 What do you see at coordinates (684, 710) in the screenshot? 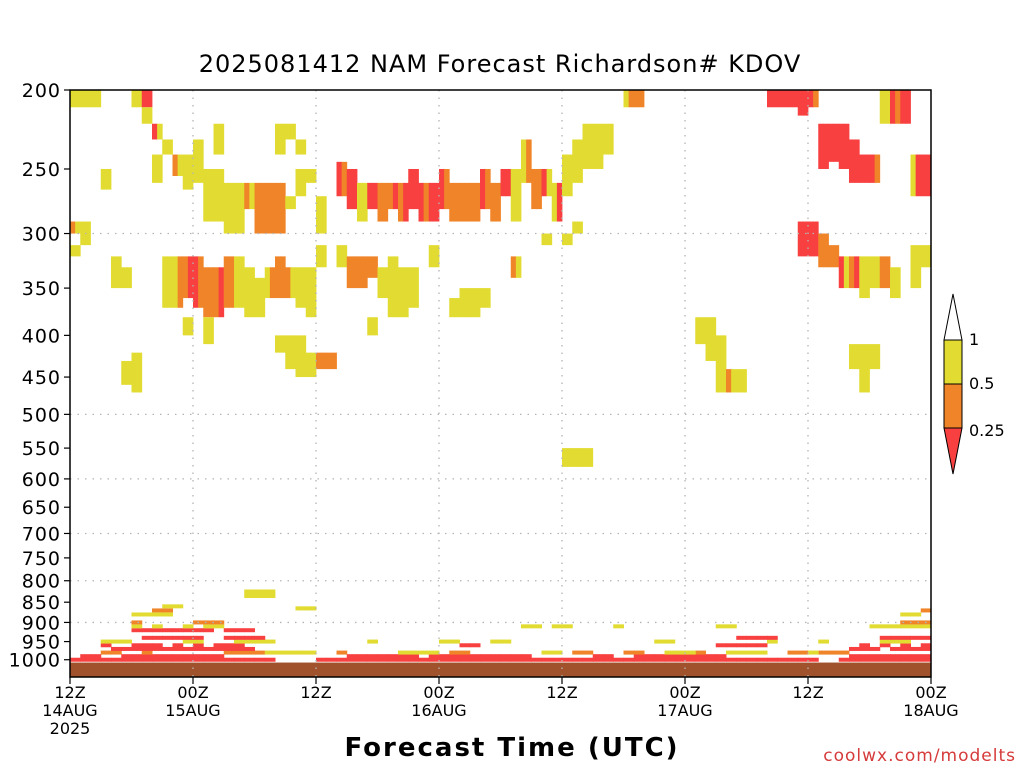
I see `x-tick-label: 17AUG` at bounding box center [684, 710].